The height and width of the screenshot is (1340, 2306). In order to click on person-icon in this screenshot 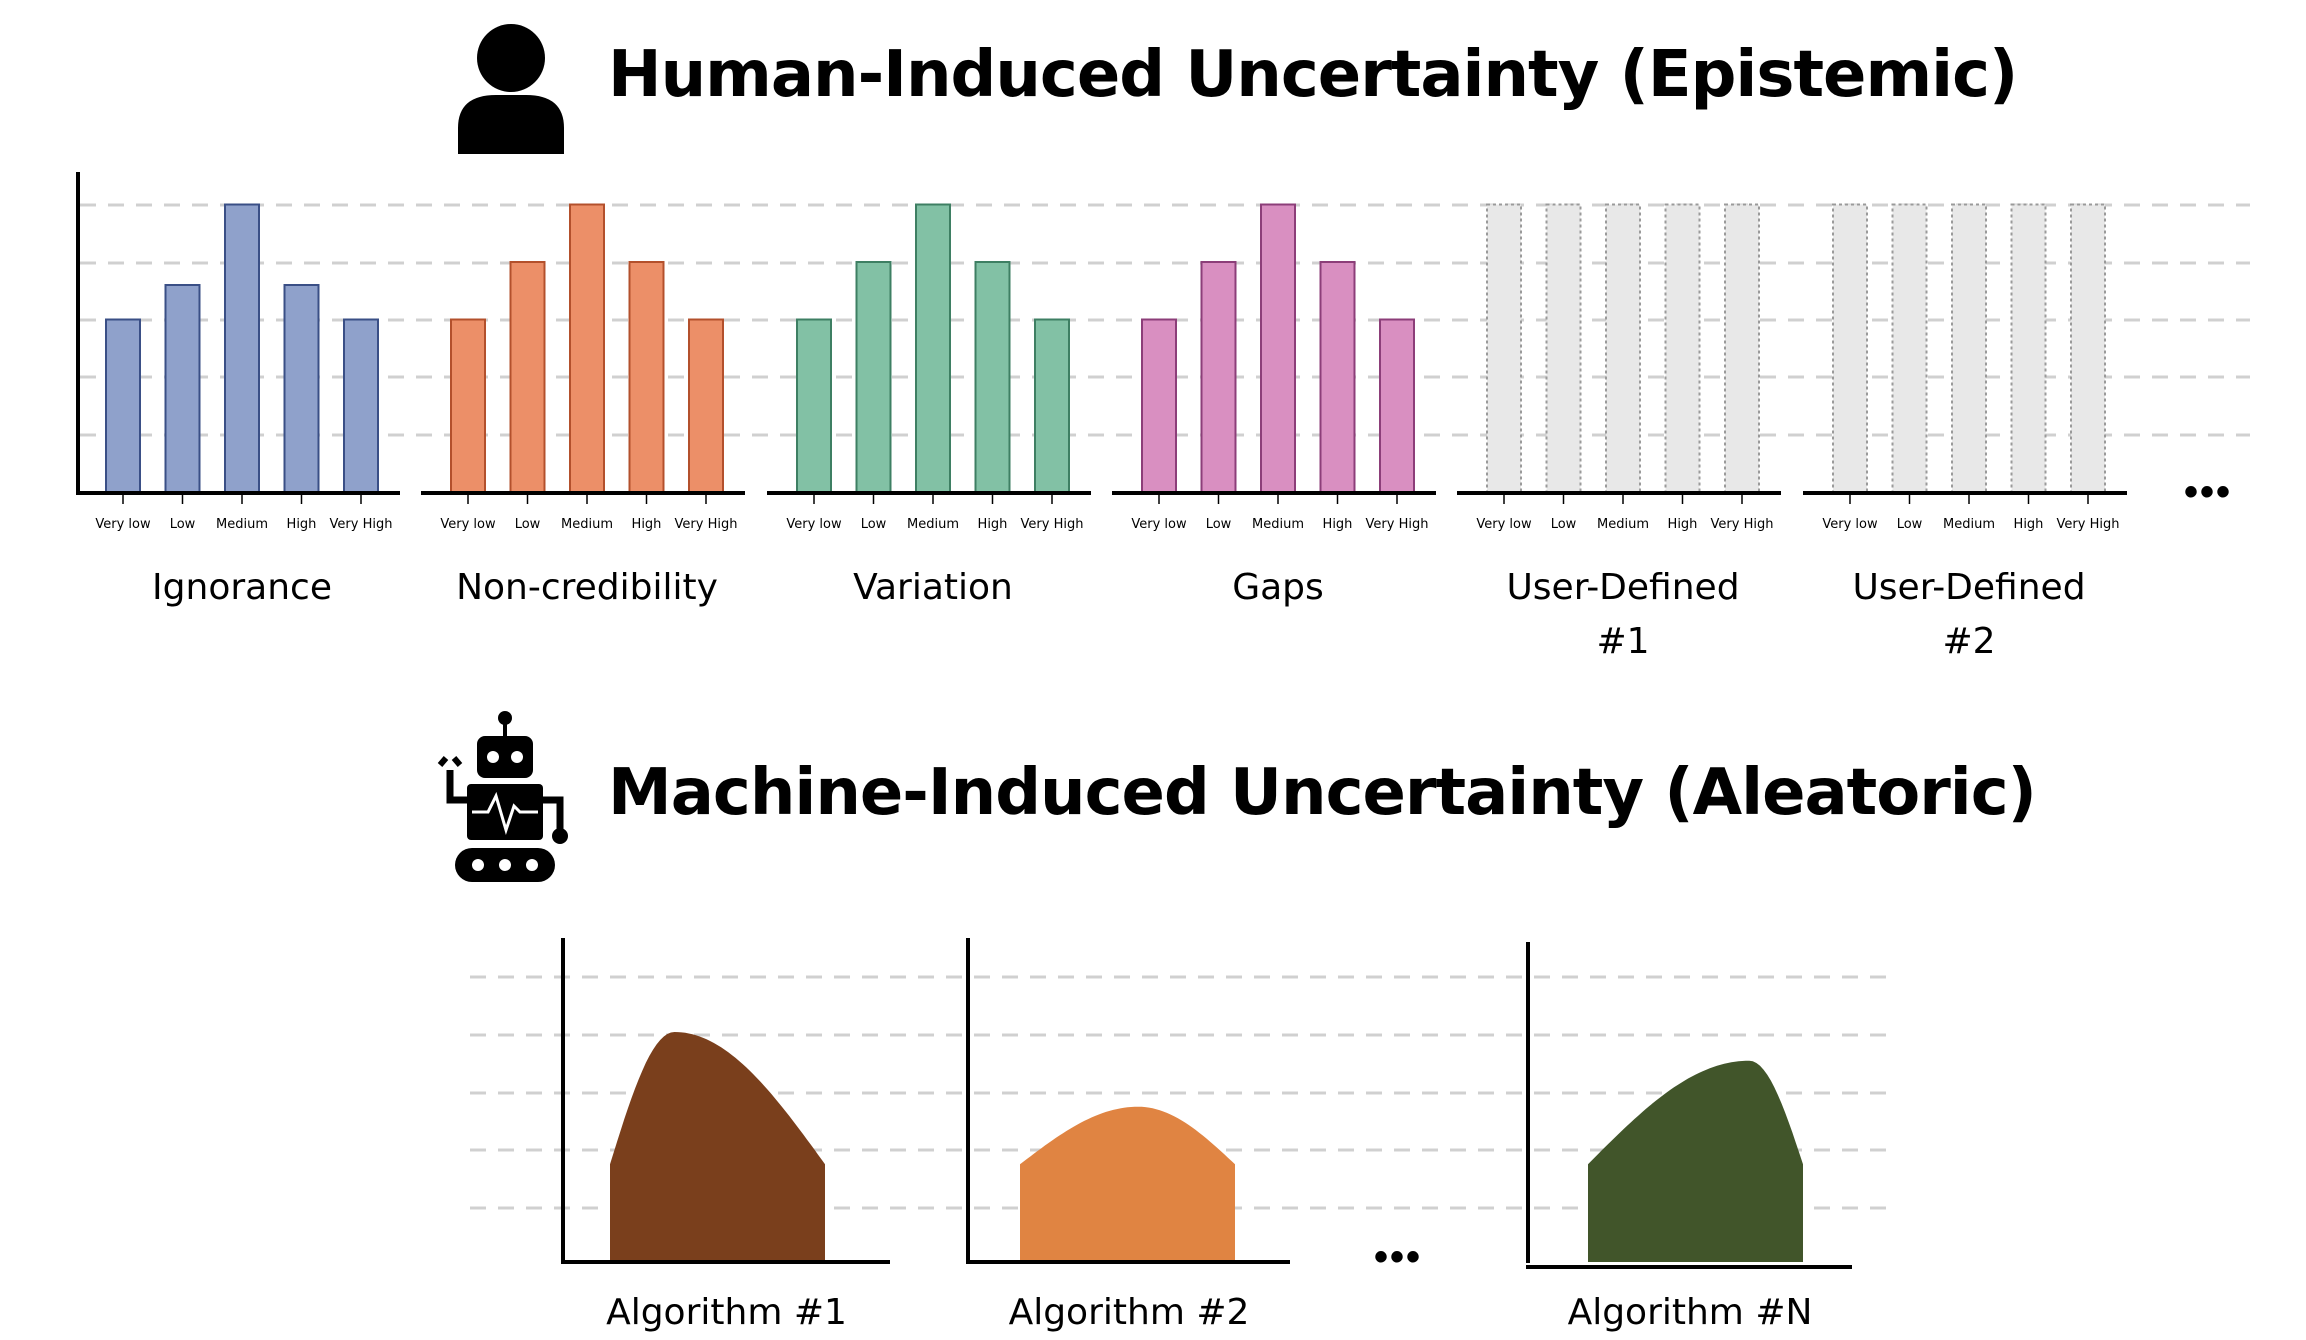, I will do `click(511, 89)`.